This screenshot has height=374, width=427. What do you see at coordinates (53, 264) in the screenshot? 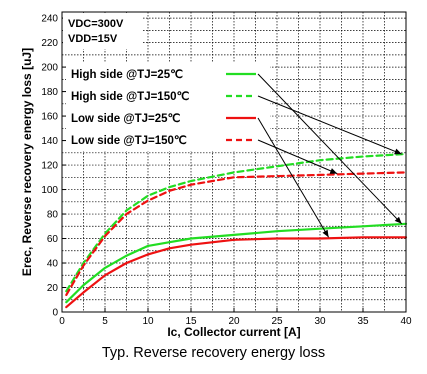
I see `y-tick-label: 40` at bounding box center [53, 264].